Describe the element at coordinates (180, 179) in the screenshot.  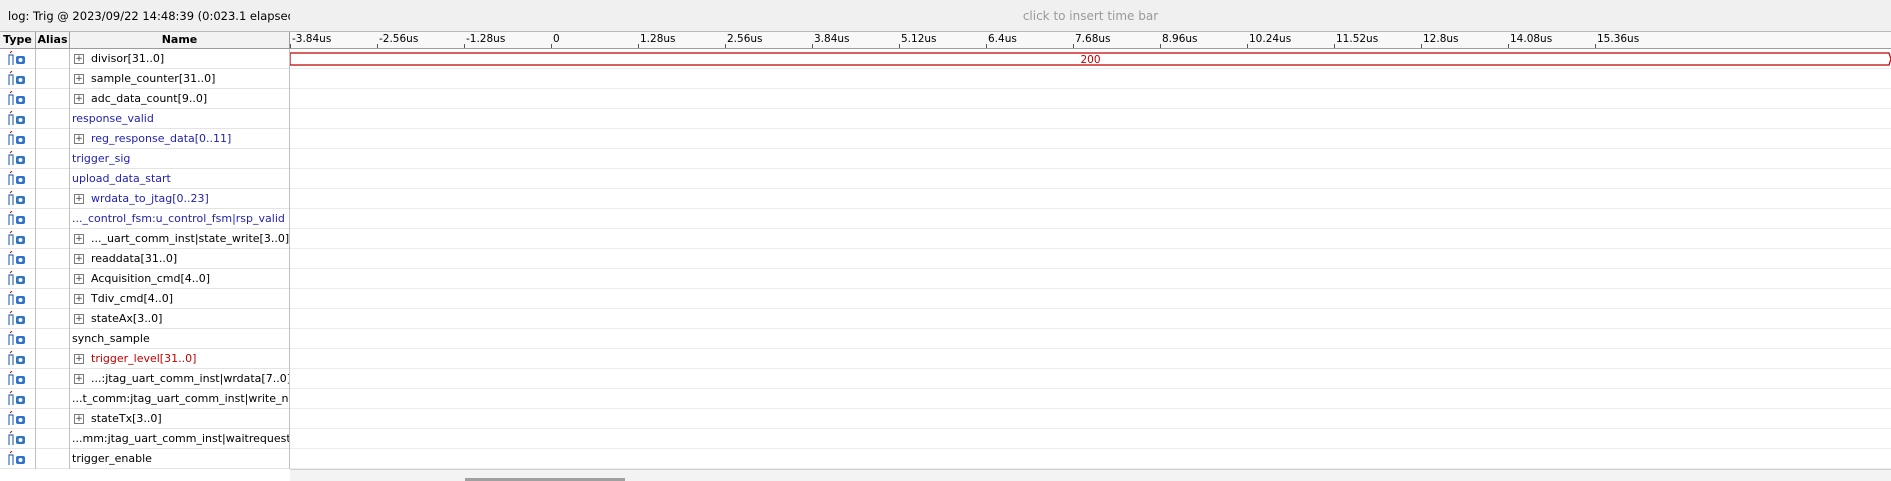
I see `signal-name-cell: upload_data_start` at that location.